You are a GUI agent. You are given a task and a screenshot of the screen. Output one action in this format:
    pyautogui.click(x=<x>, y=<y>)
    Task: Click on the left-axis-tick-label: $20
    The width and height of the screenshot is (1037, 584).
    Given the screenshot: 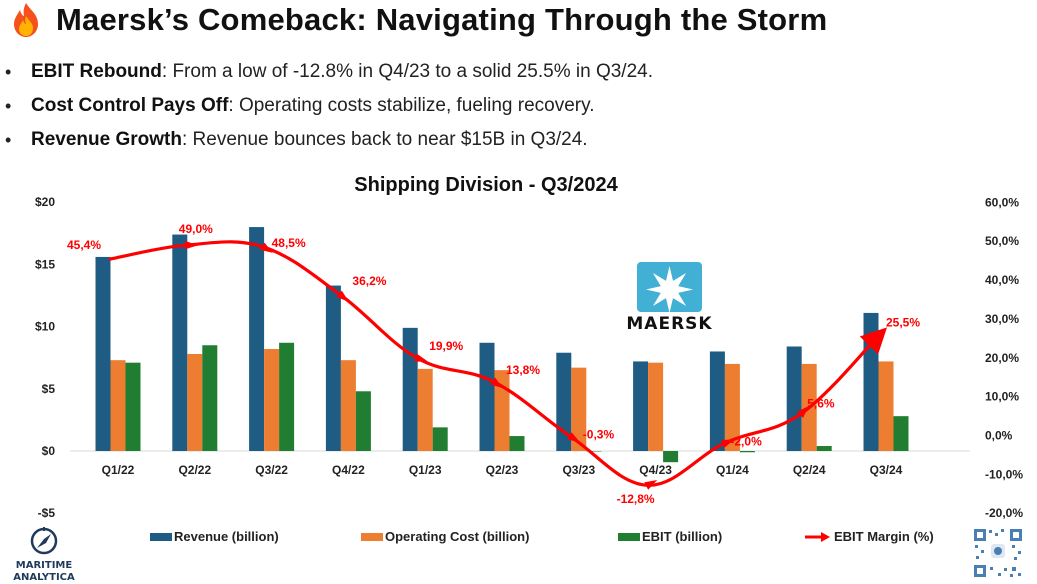 What is the action you would take?
    pyautogui.click(x=45, y=202)
    